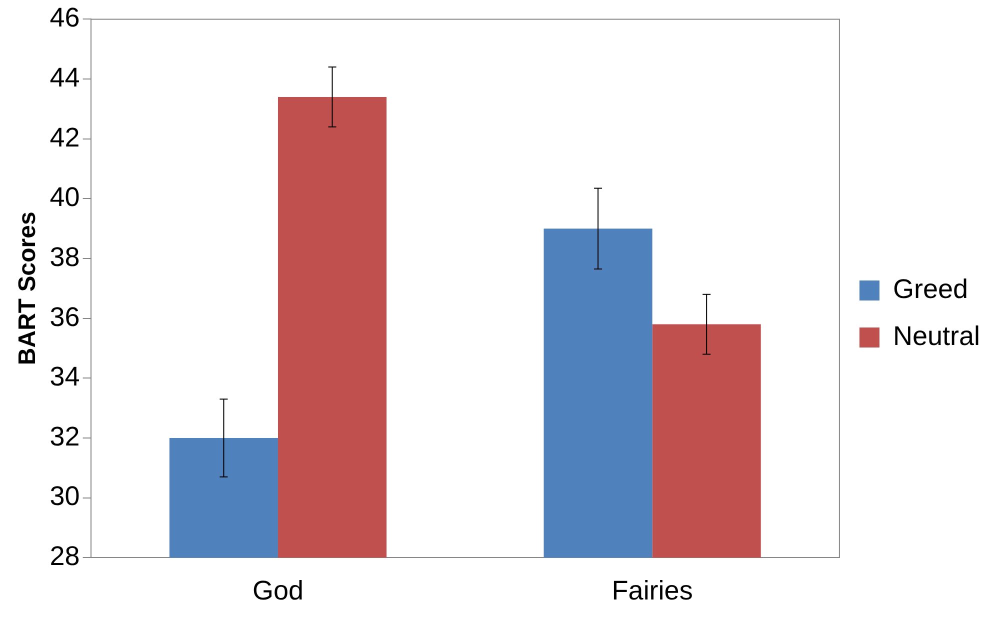 Image resolution: width=1000 pixels, height=626 pixels. Describe the element at coordinates (278, 590) in the screenshot. I see `x-tick-label: God` at that location.